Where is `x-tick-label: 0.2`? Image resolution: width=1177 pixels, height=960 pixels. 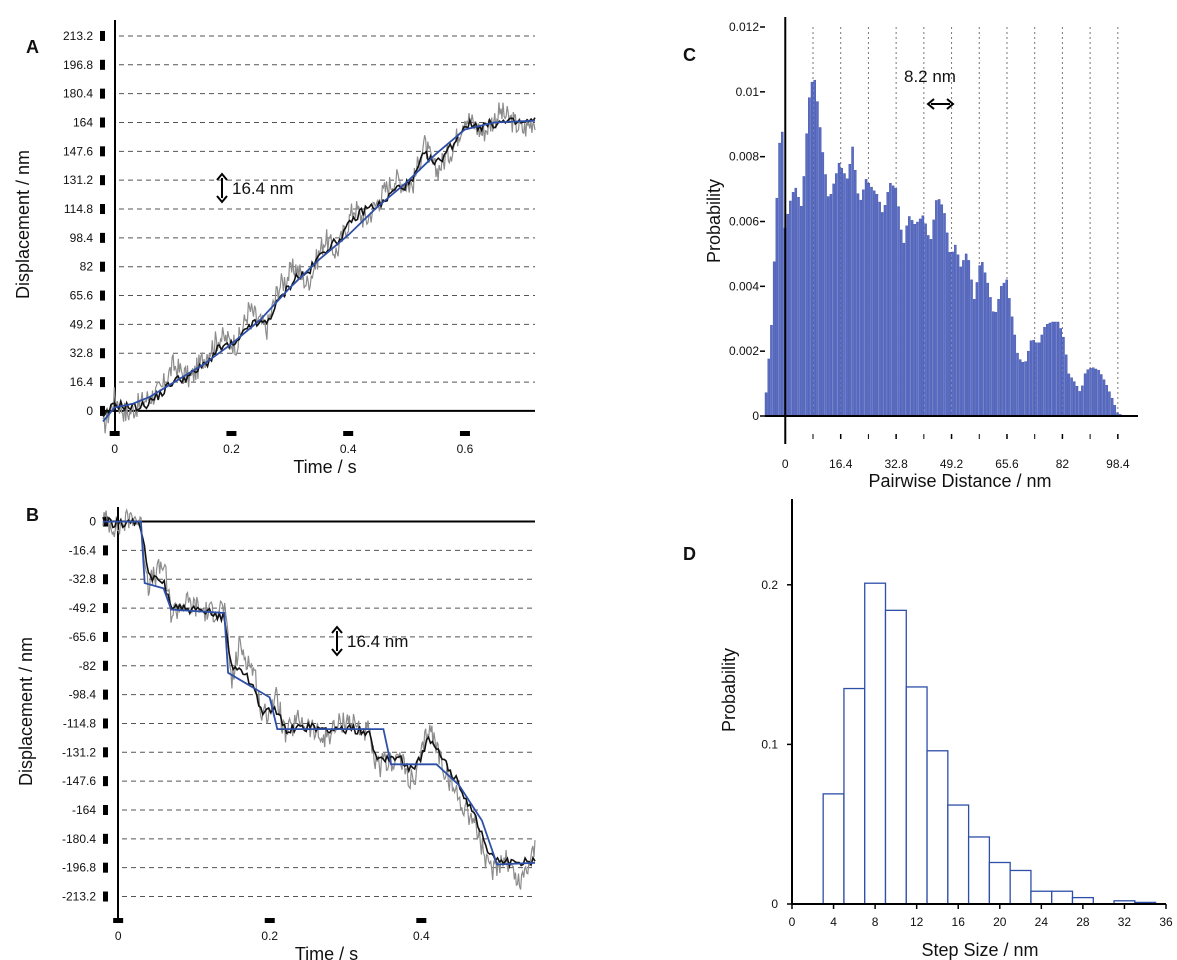 x-tick-label: 0.2 is located at coordinates (231, 449).